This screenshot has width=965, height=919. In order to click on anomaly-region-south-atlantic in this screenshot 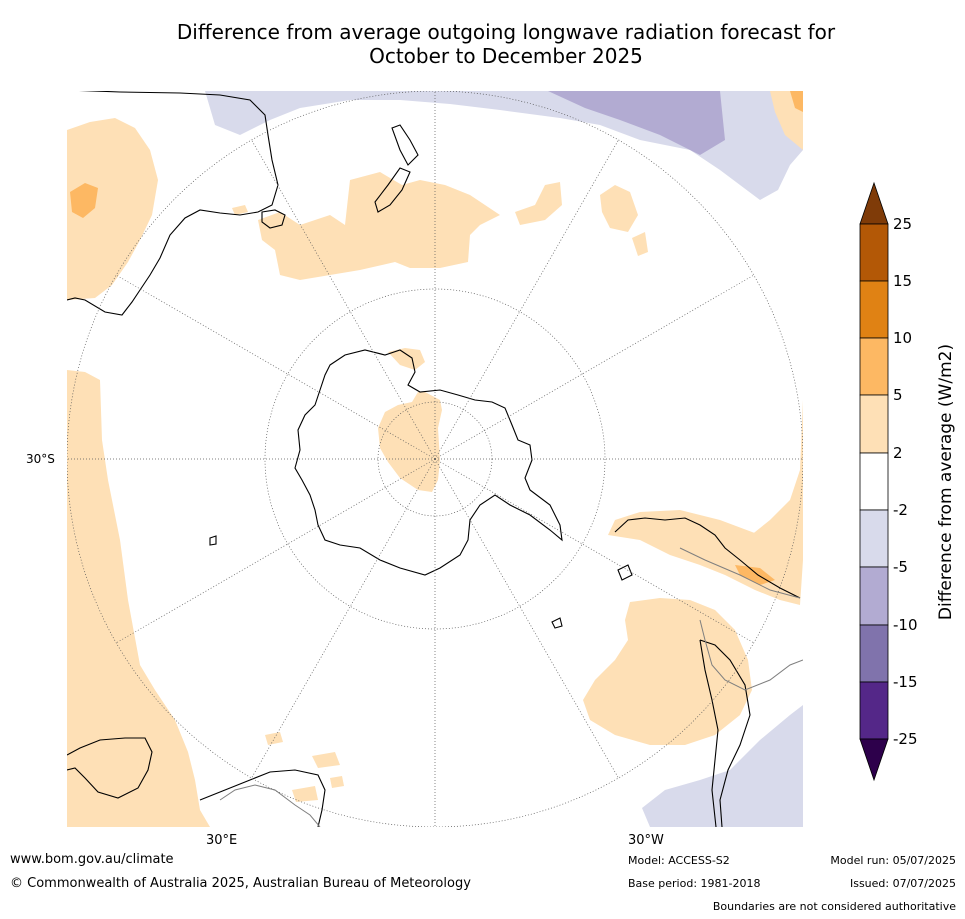, I will do `click(667, 671)`.